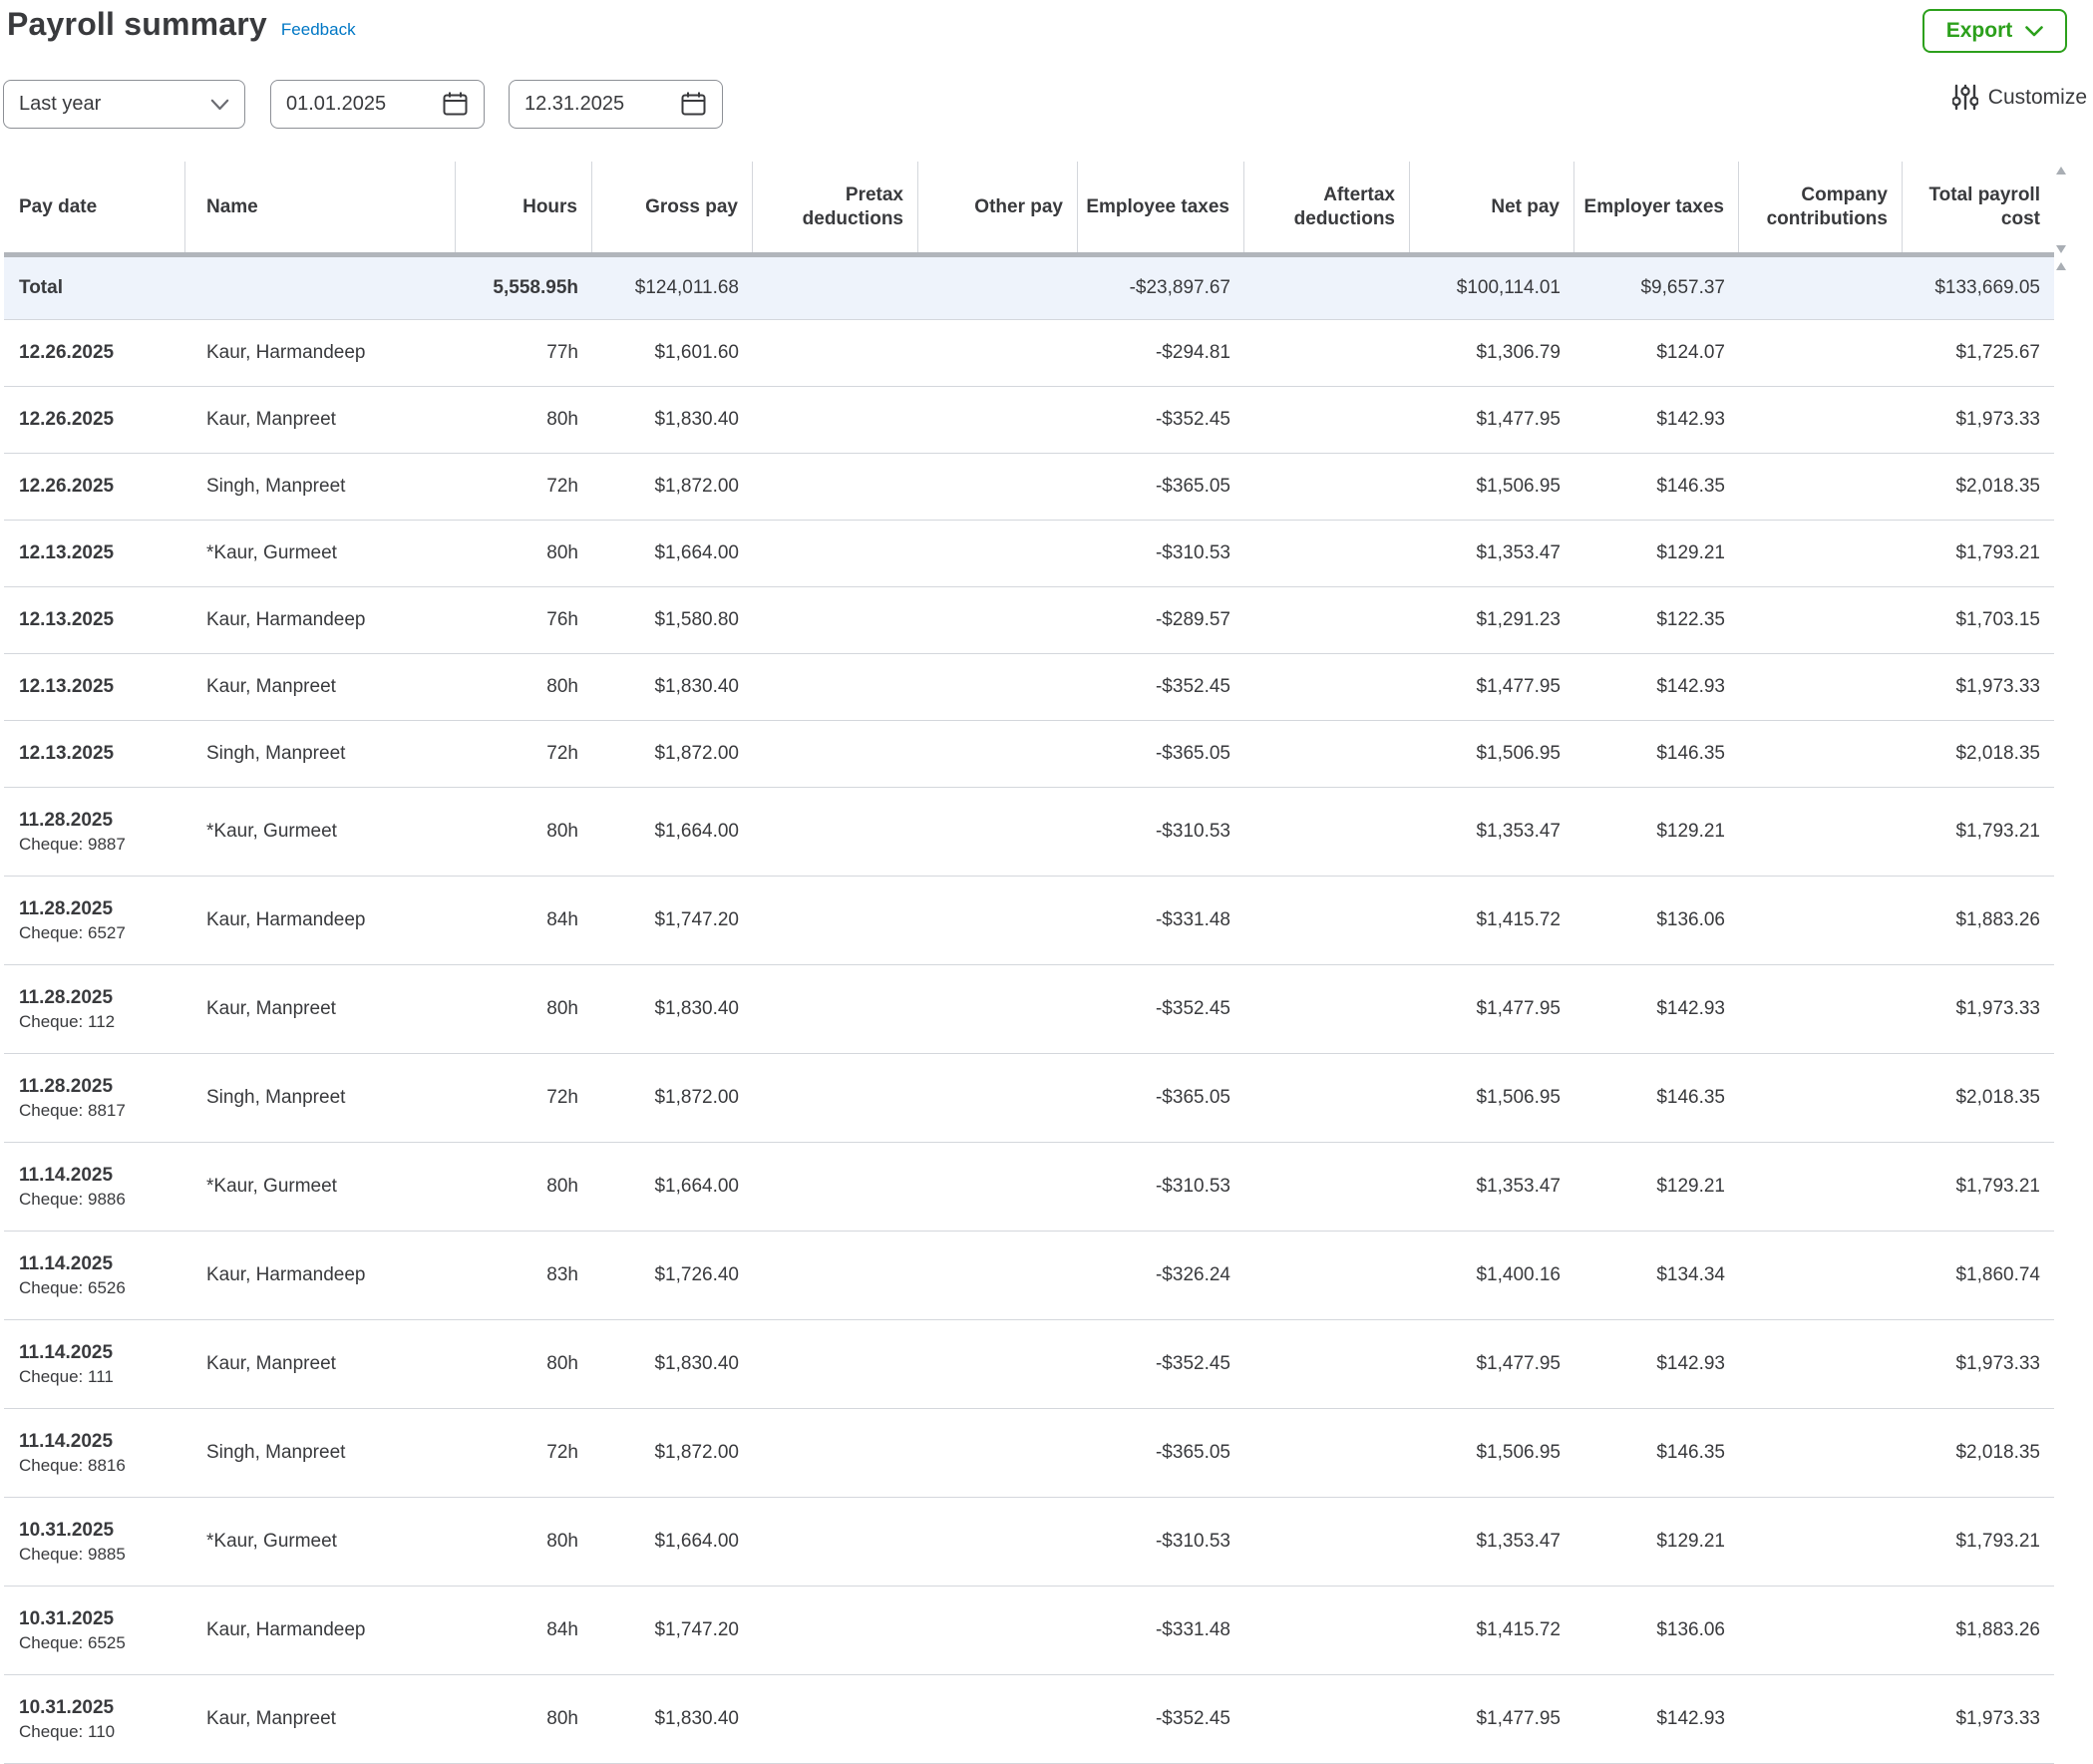  What do you see at coordinates (1192, 686) in the screenshot?
I see `cell-employee_taxes: -$352.45` at bounding box center [1192, 686].